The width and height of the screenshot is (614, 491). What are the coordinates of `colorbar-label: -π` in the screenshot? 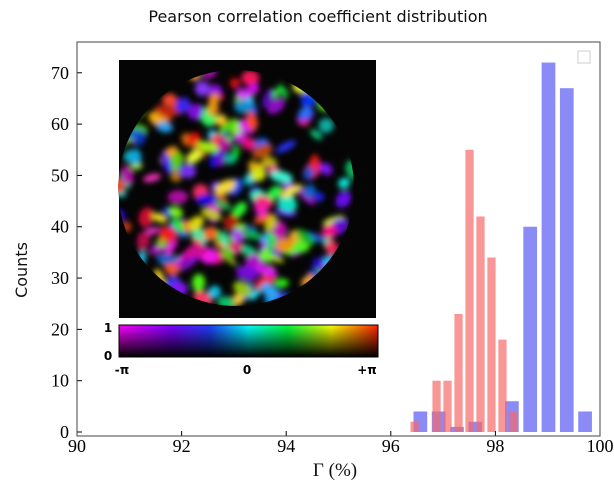 It's located at (122, 370).